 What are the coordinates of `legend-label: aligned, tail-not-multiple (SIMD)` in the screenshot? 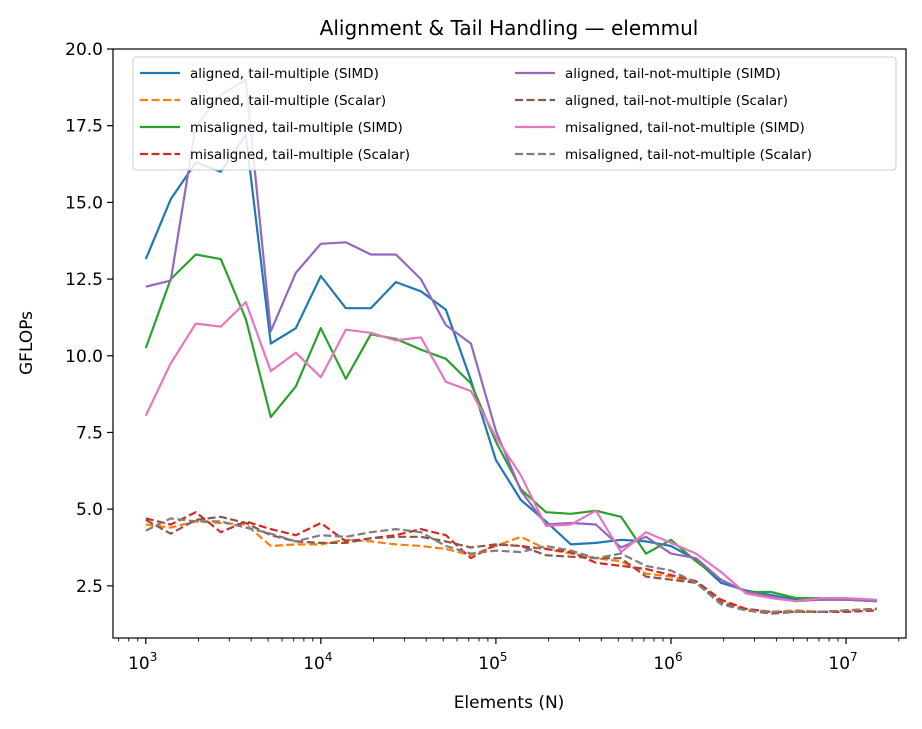 It's located at (673, 74).